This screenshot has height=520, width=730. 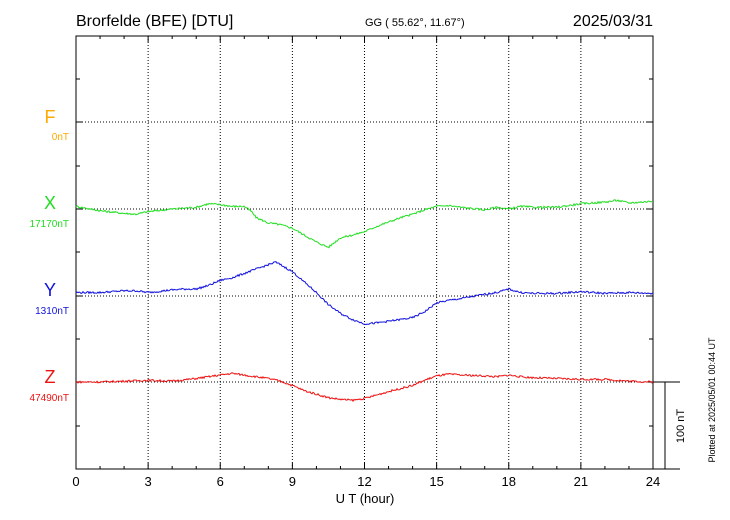 I want to click on baseline-label-f: 0nT, so click(x=60, y=137).